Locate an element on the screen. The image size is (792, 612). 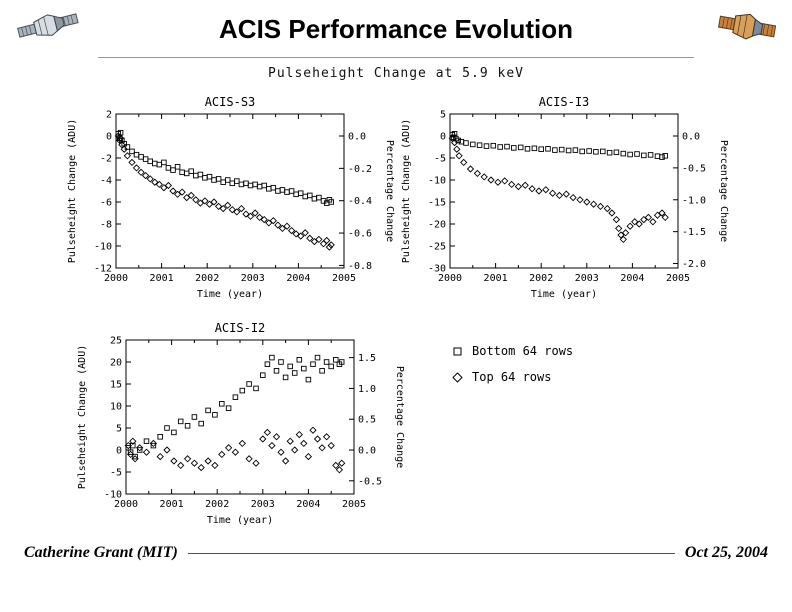
legend-item-top-rows: Top 64 rows is located at coordinates (512, 377).